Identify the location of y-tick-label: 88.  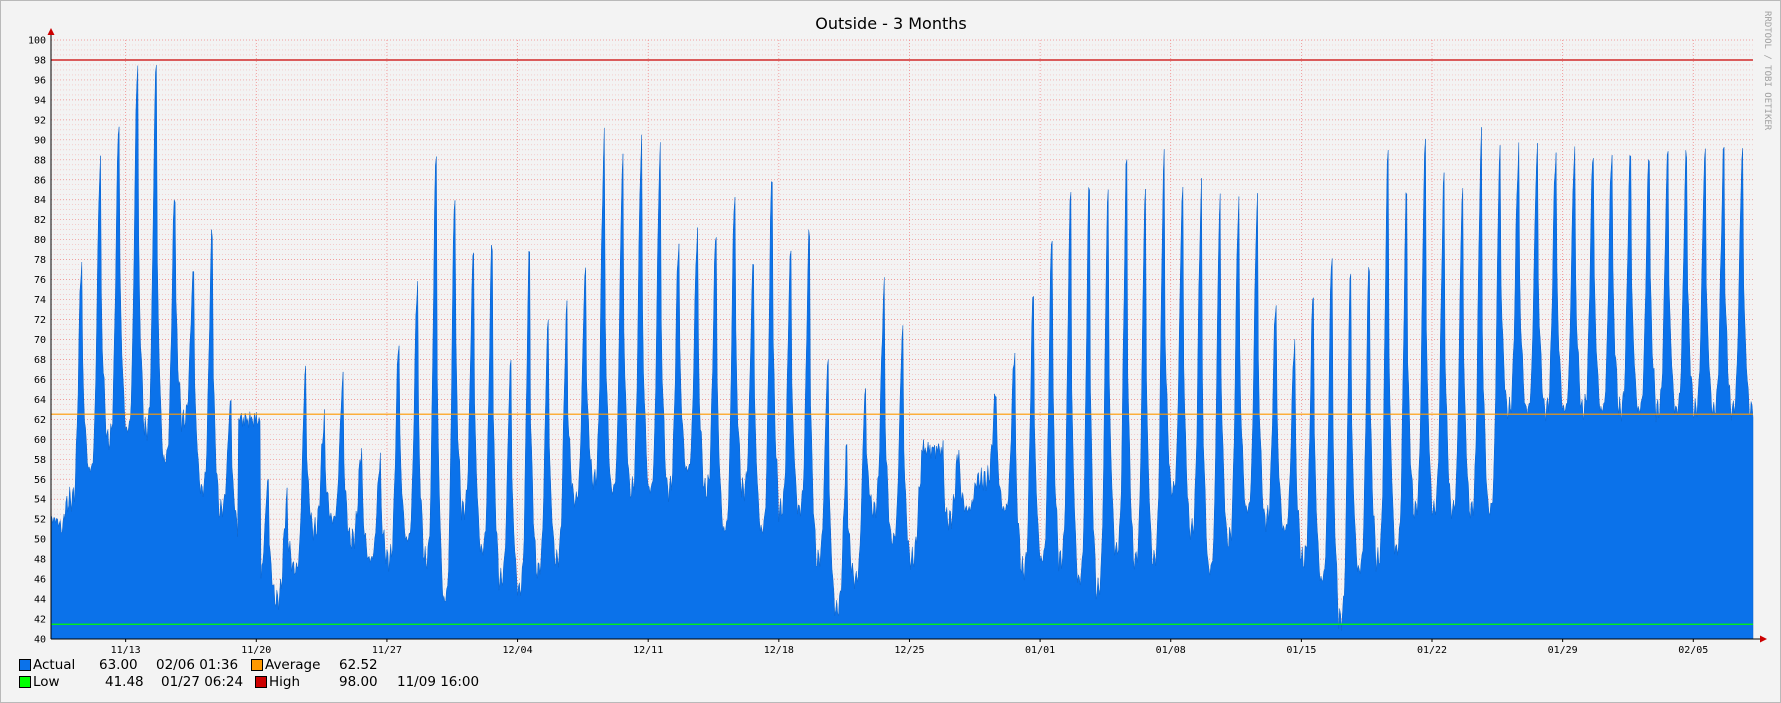
(40, 160).